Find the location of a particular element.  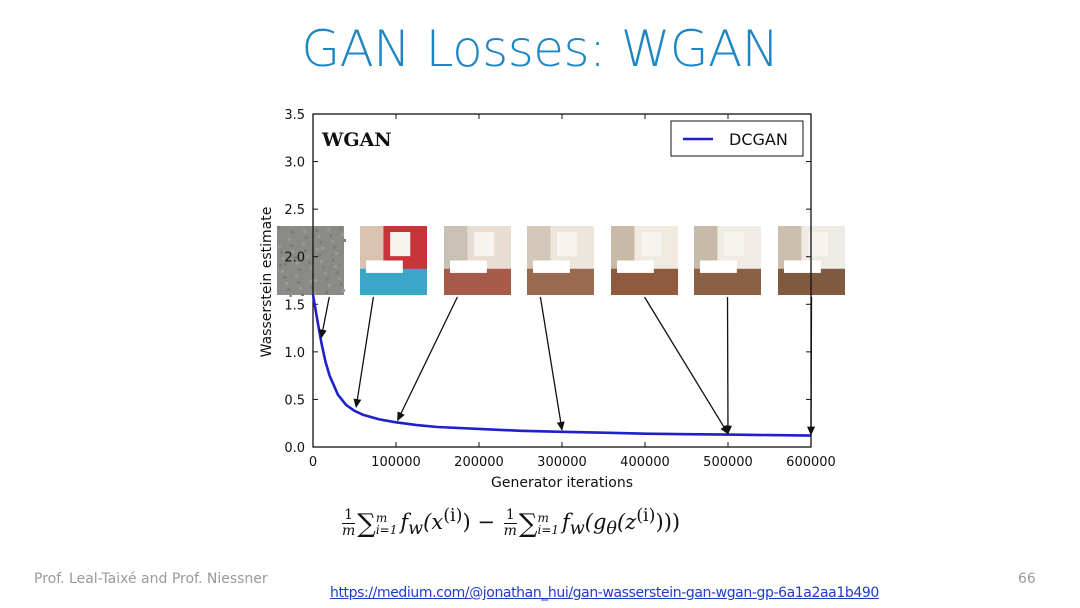

x-tick-label: 300000 is located at coordinates (562, 462).